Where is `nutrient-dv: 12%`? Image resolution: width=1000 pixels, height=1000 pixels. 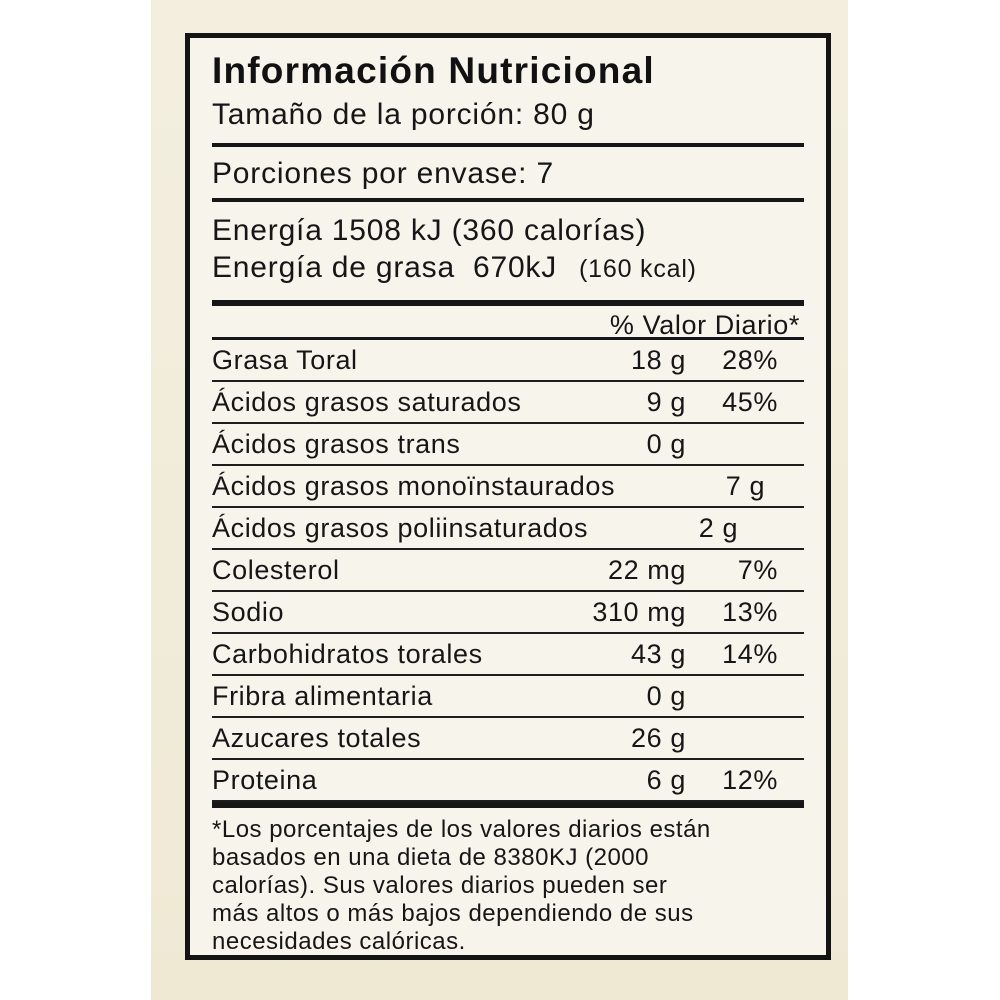
nutrient-dv: 12% is located at coordinates (750, 779).